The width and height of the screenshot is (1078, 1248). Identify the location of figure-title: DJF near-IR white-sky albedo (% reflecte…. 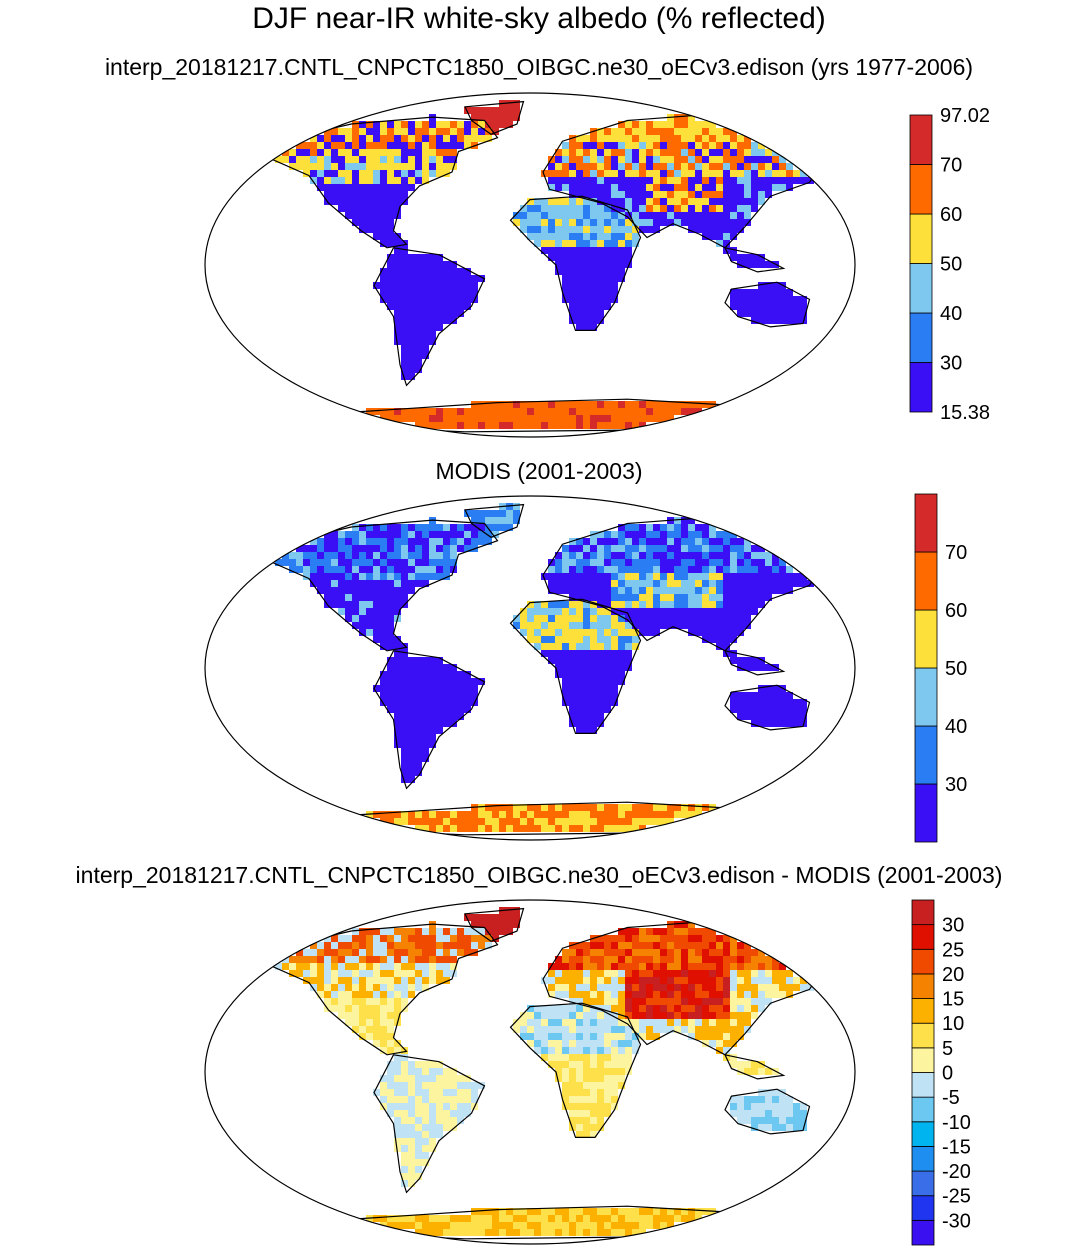
(539, 18).